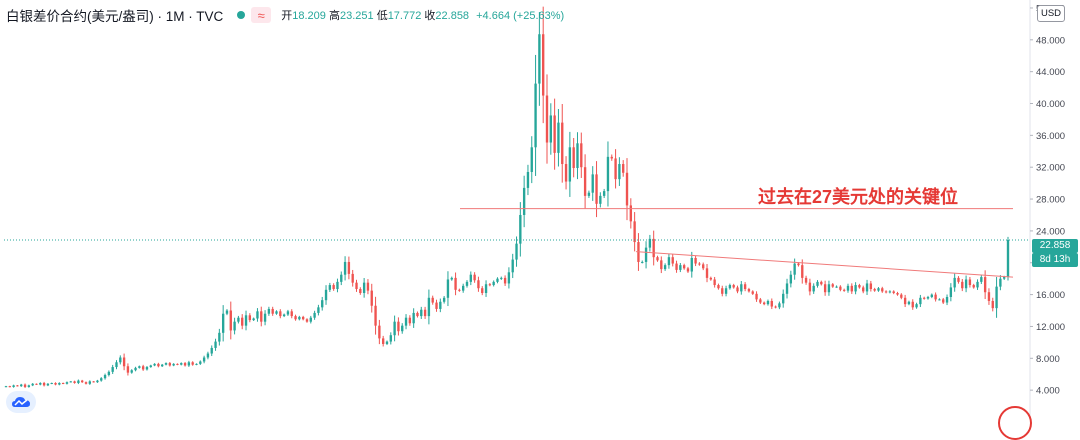 This screenshot has height=440, width=1080. I want to click on open-label: 开, so click(287, 16).